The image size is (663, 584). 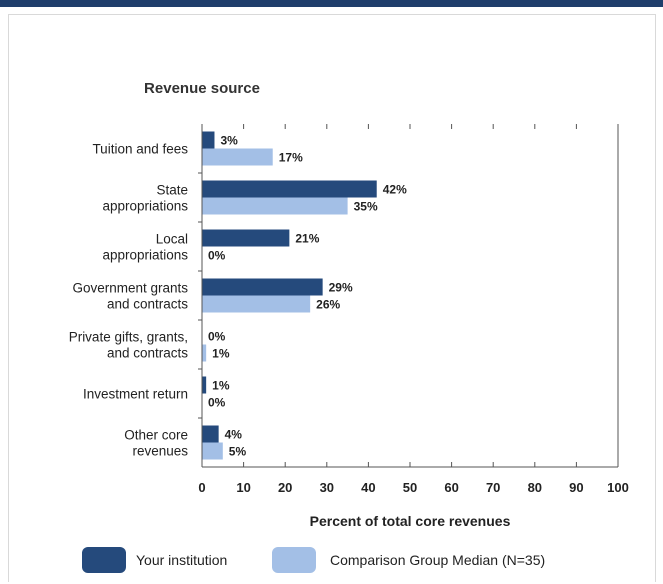 What do you see at coordinates (307, 239) in the screenshot?
I see `data-label: 21%` at bounding box center [307, 239].